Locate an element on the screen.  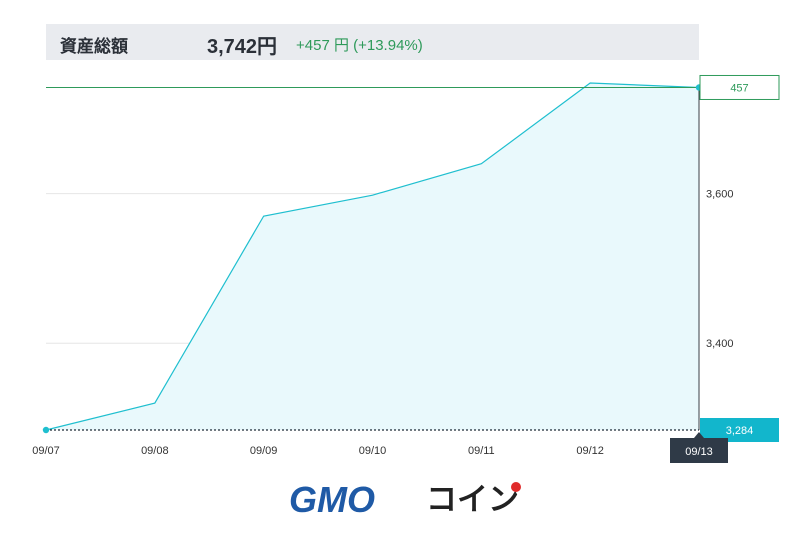
highlight-x-tag is located at coordinates (699, 450).